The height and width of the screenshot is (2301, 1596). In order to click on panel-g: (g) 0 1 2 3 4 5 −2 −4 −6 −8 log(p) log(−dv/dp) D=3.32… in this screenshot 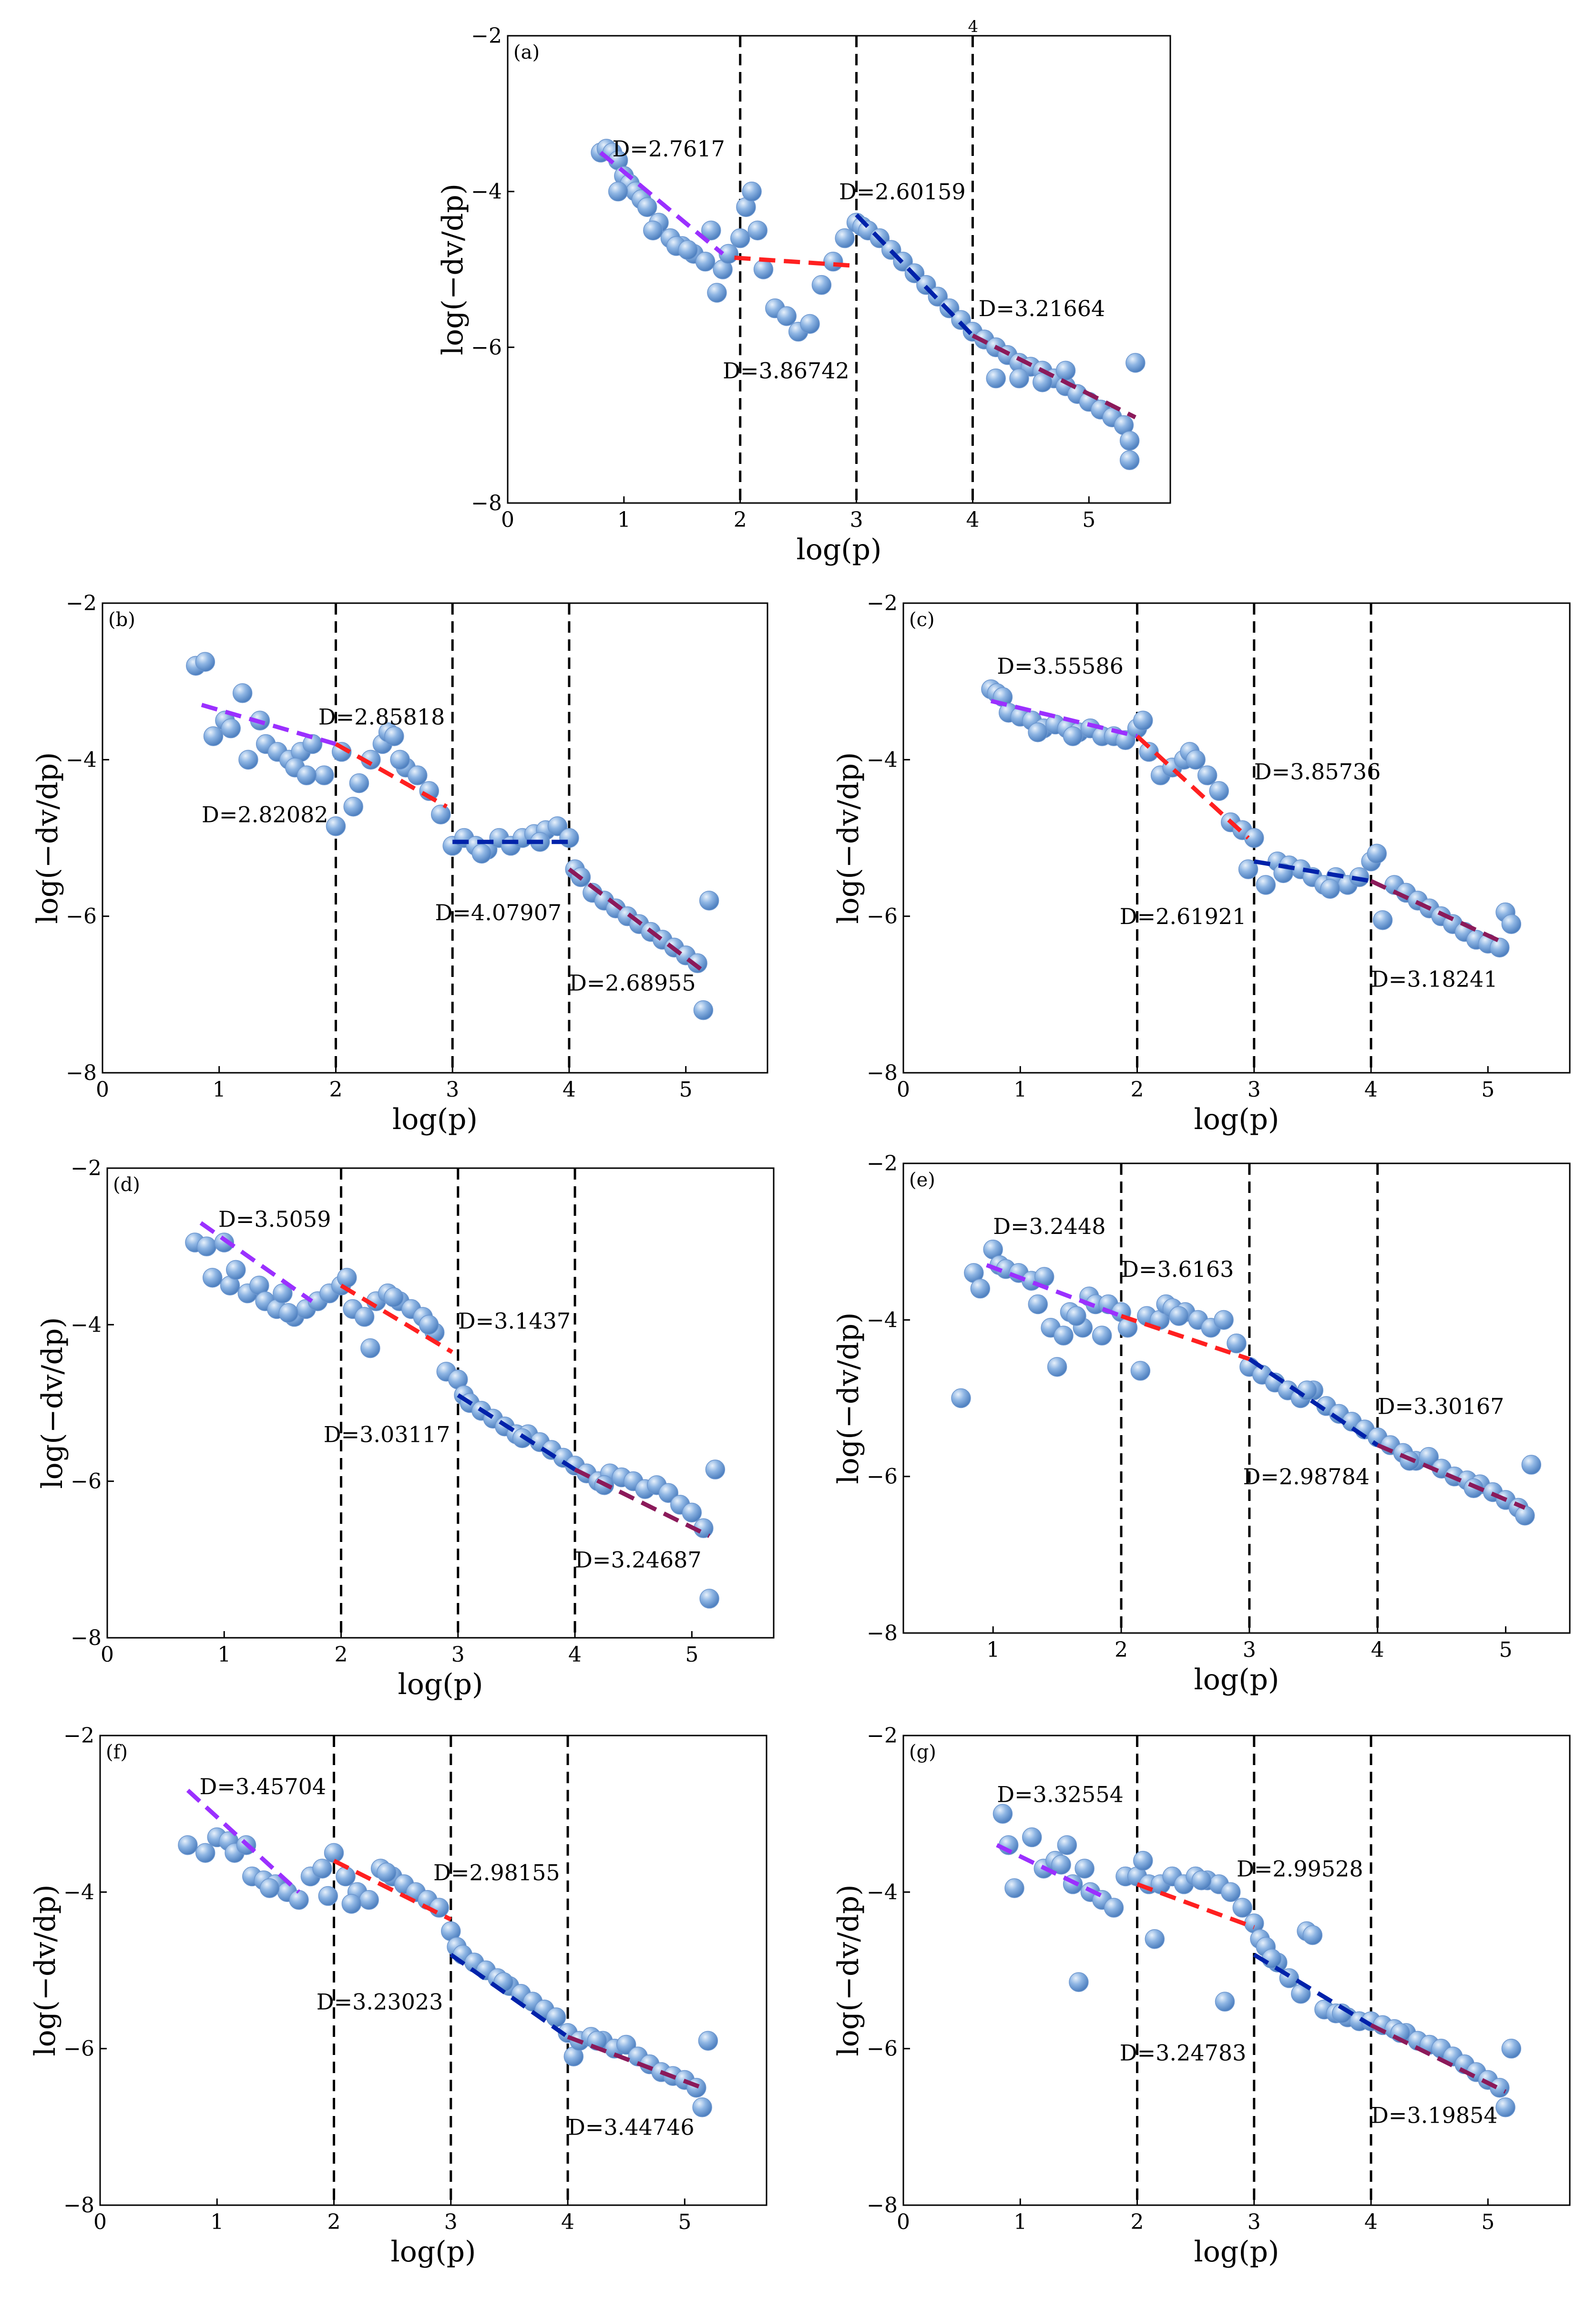, I will do `click(1201, 1996)`.